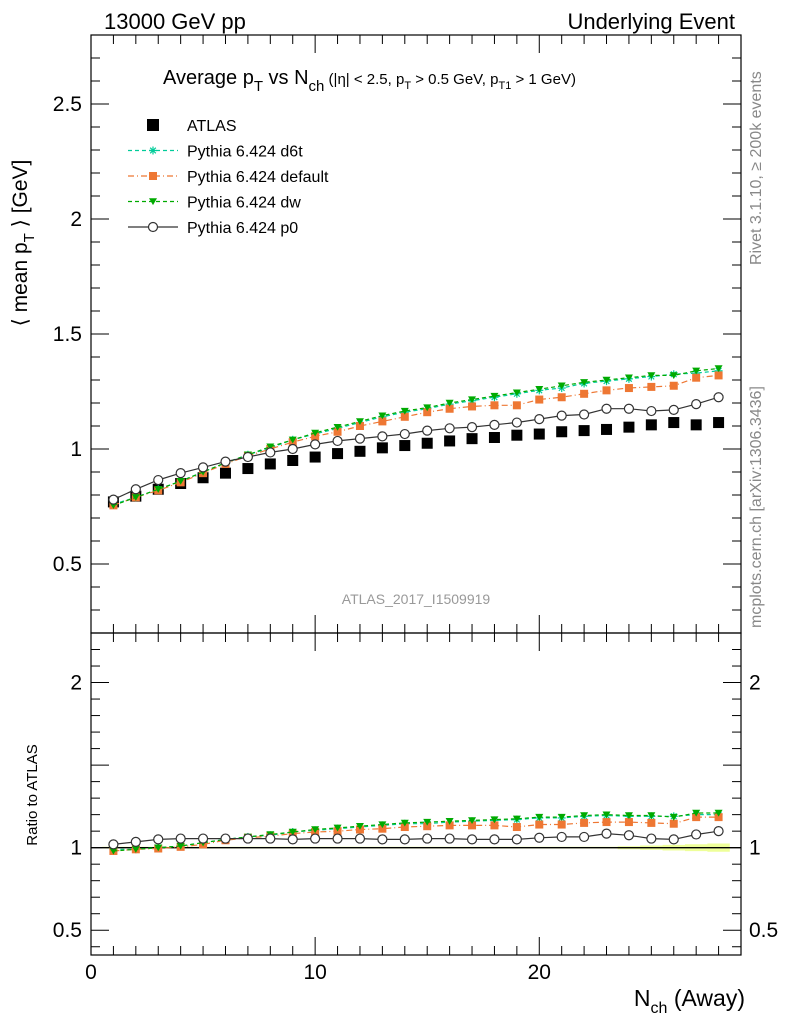 This screenshot has height=1024, width=786. Describe the element at coordinates (651, 21) in the screenshot. I see `process-label: Underlying Event` at that location.